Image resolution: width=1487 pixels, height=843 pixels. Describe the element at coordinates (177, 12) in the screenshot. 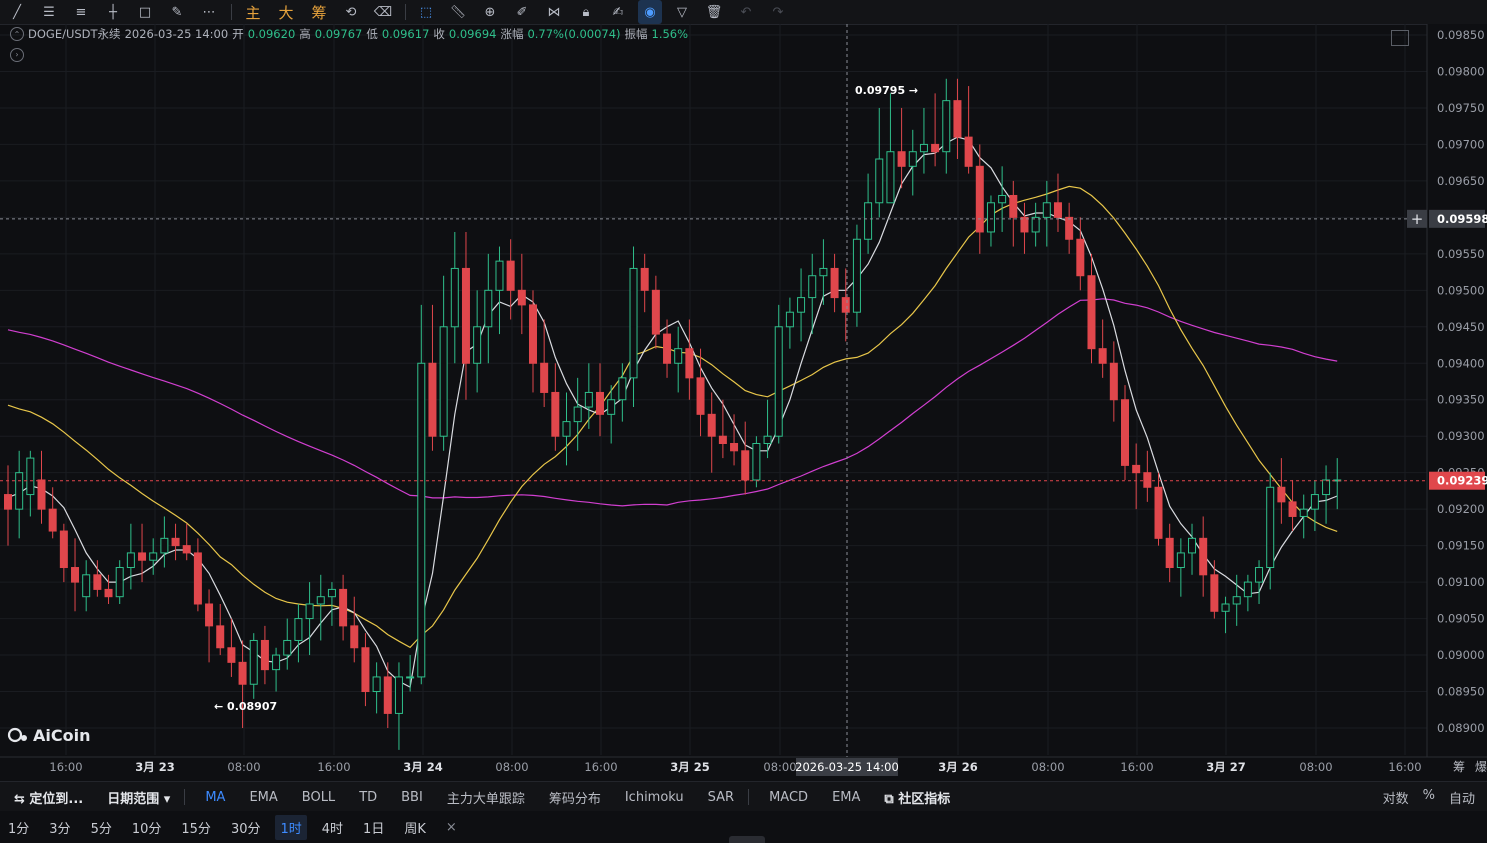

I see `brush-icon: ✎` at that location.